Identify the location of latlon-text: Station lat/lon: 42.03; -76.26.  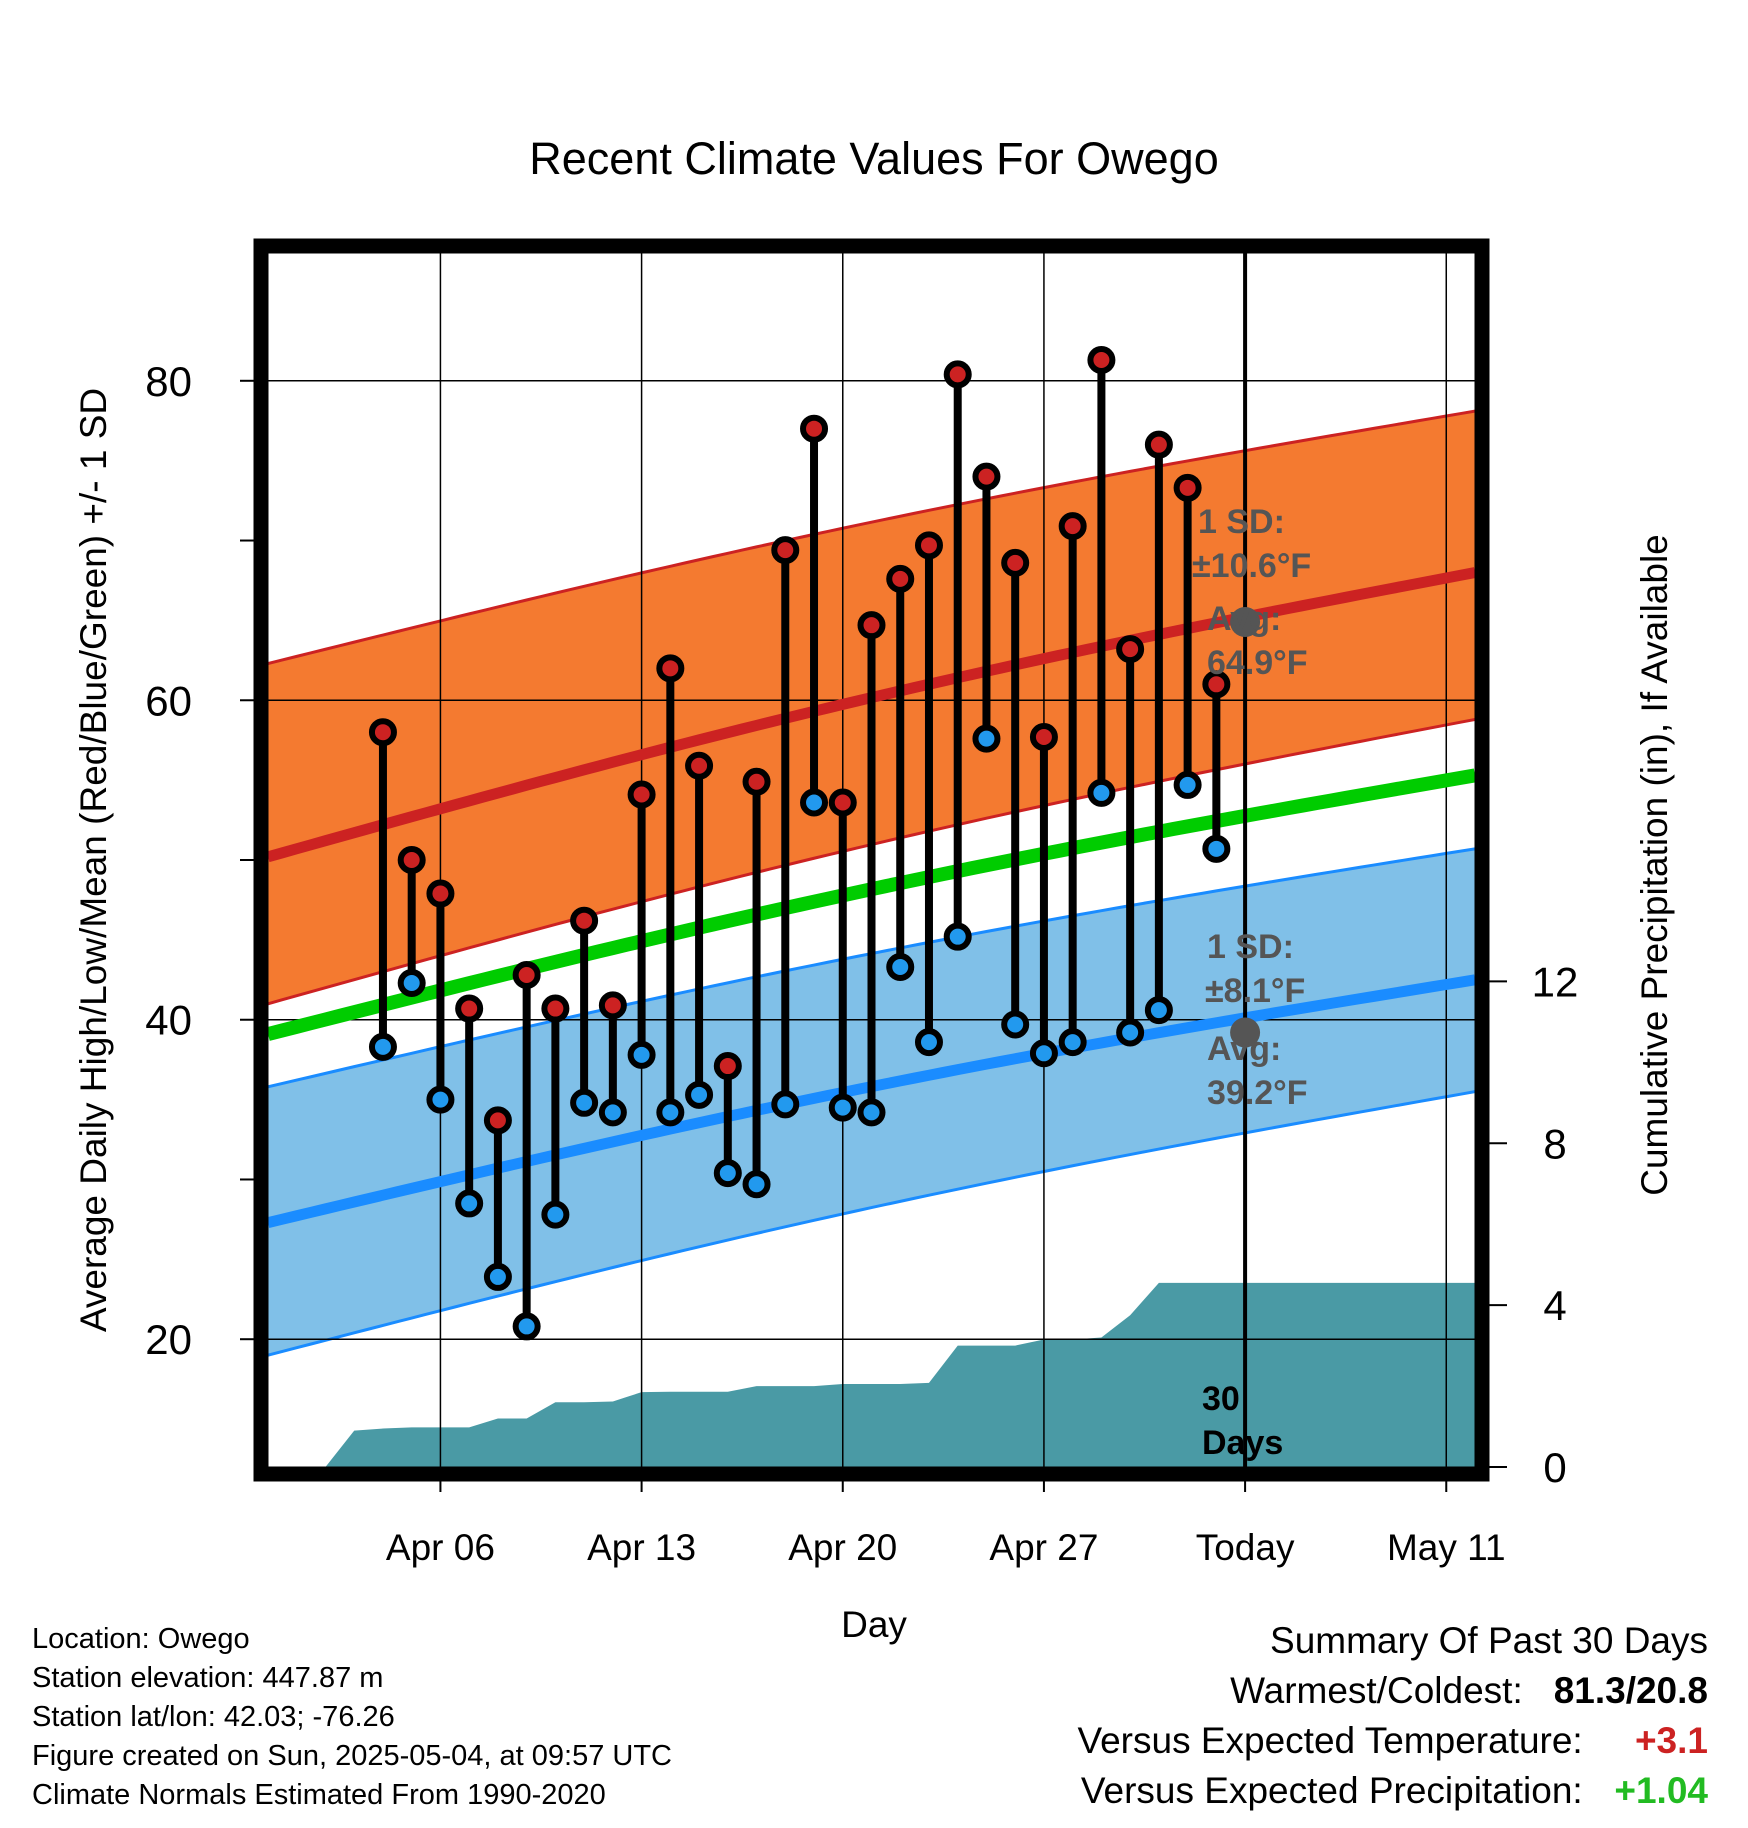
(213, 1717).